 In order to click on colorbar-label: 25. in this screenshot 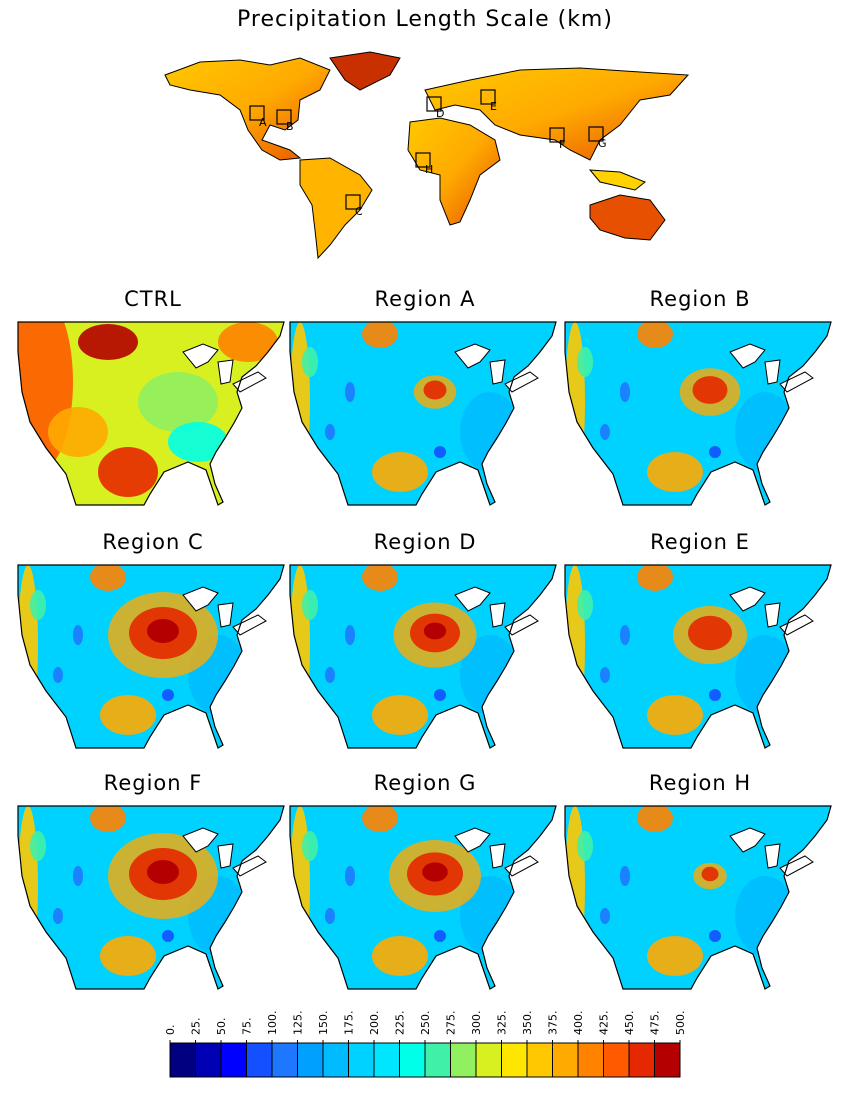, I will do `click(196, 1027)`.